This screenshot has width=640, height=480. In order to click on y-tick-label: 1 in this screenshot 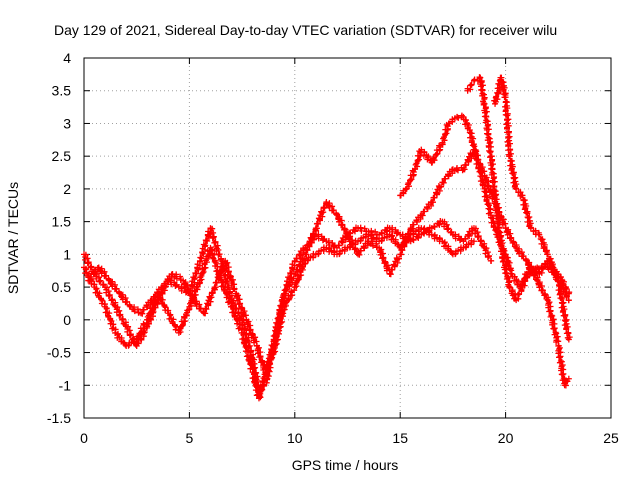, I will do `click(67, 254)`.